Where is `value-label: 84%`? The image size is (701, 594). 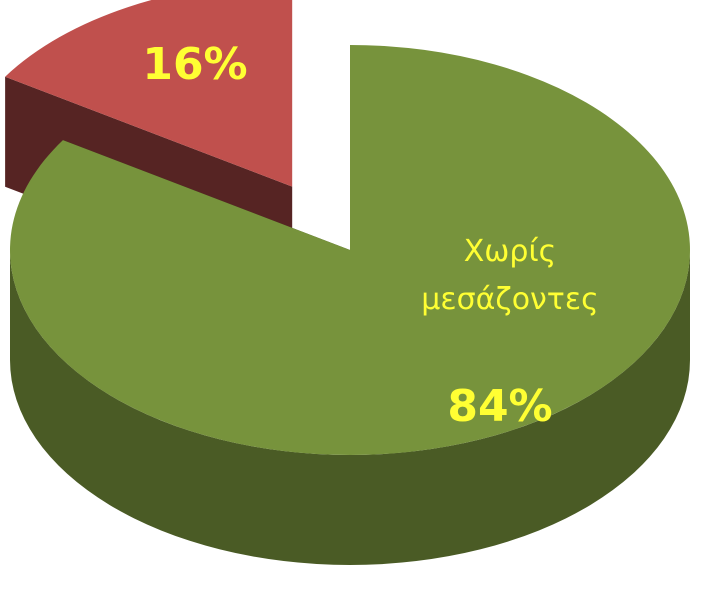 value-label: 84% is located at coordinates (500, 406).